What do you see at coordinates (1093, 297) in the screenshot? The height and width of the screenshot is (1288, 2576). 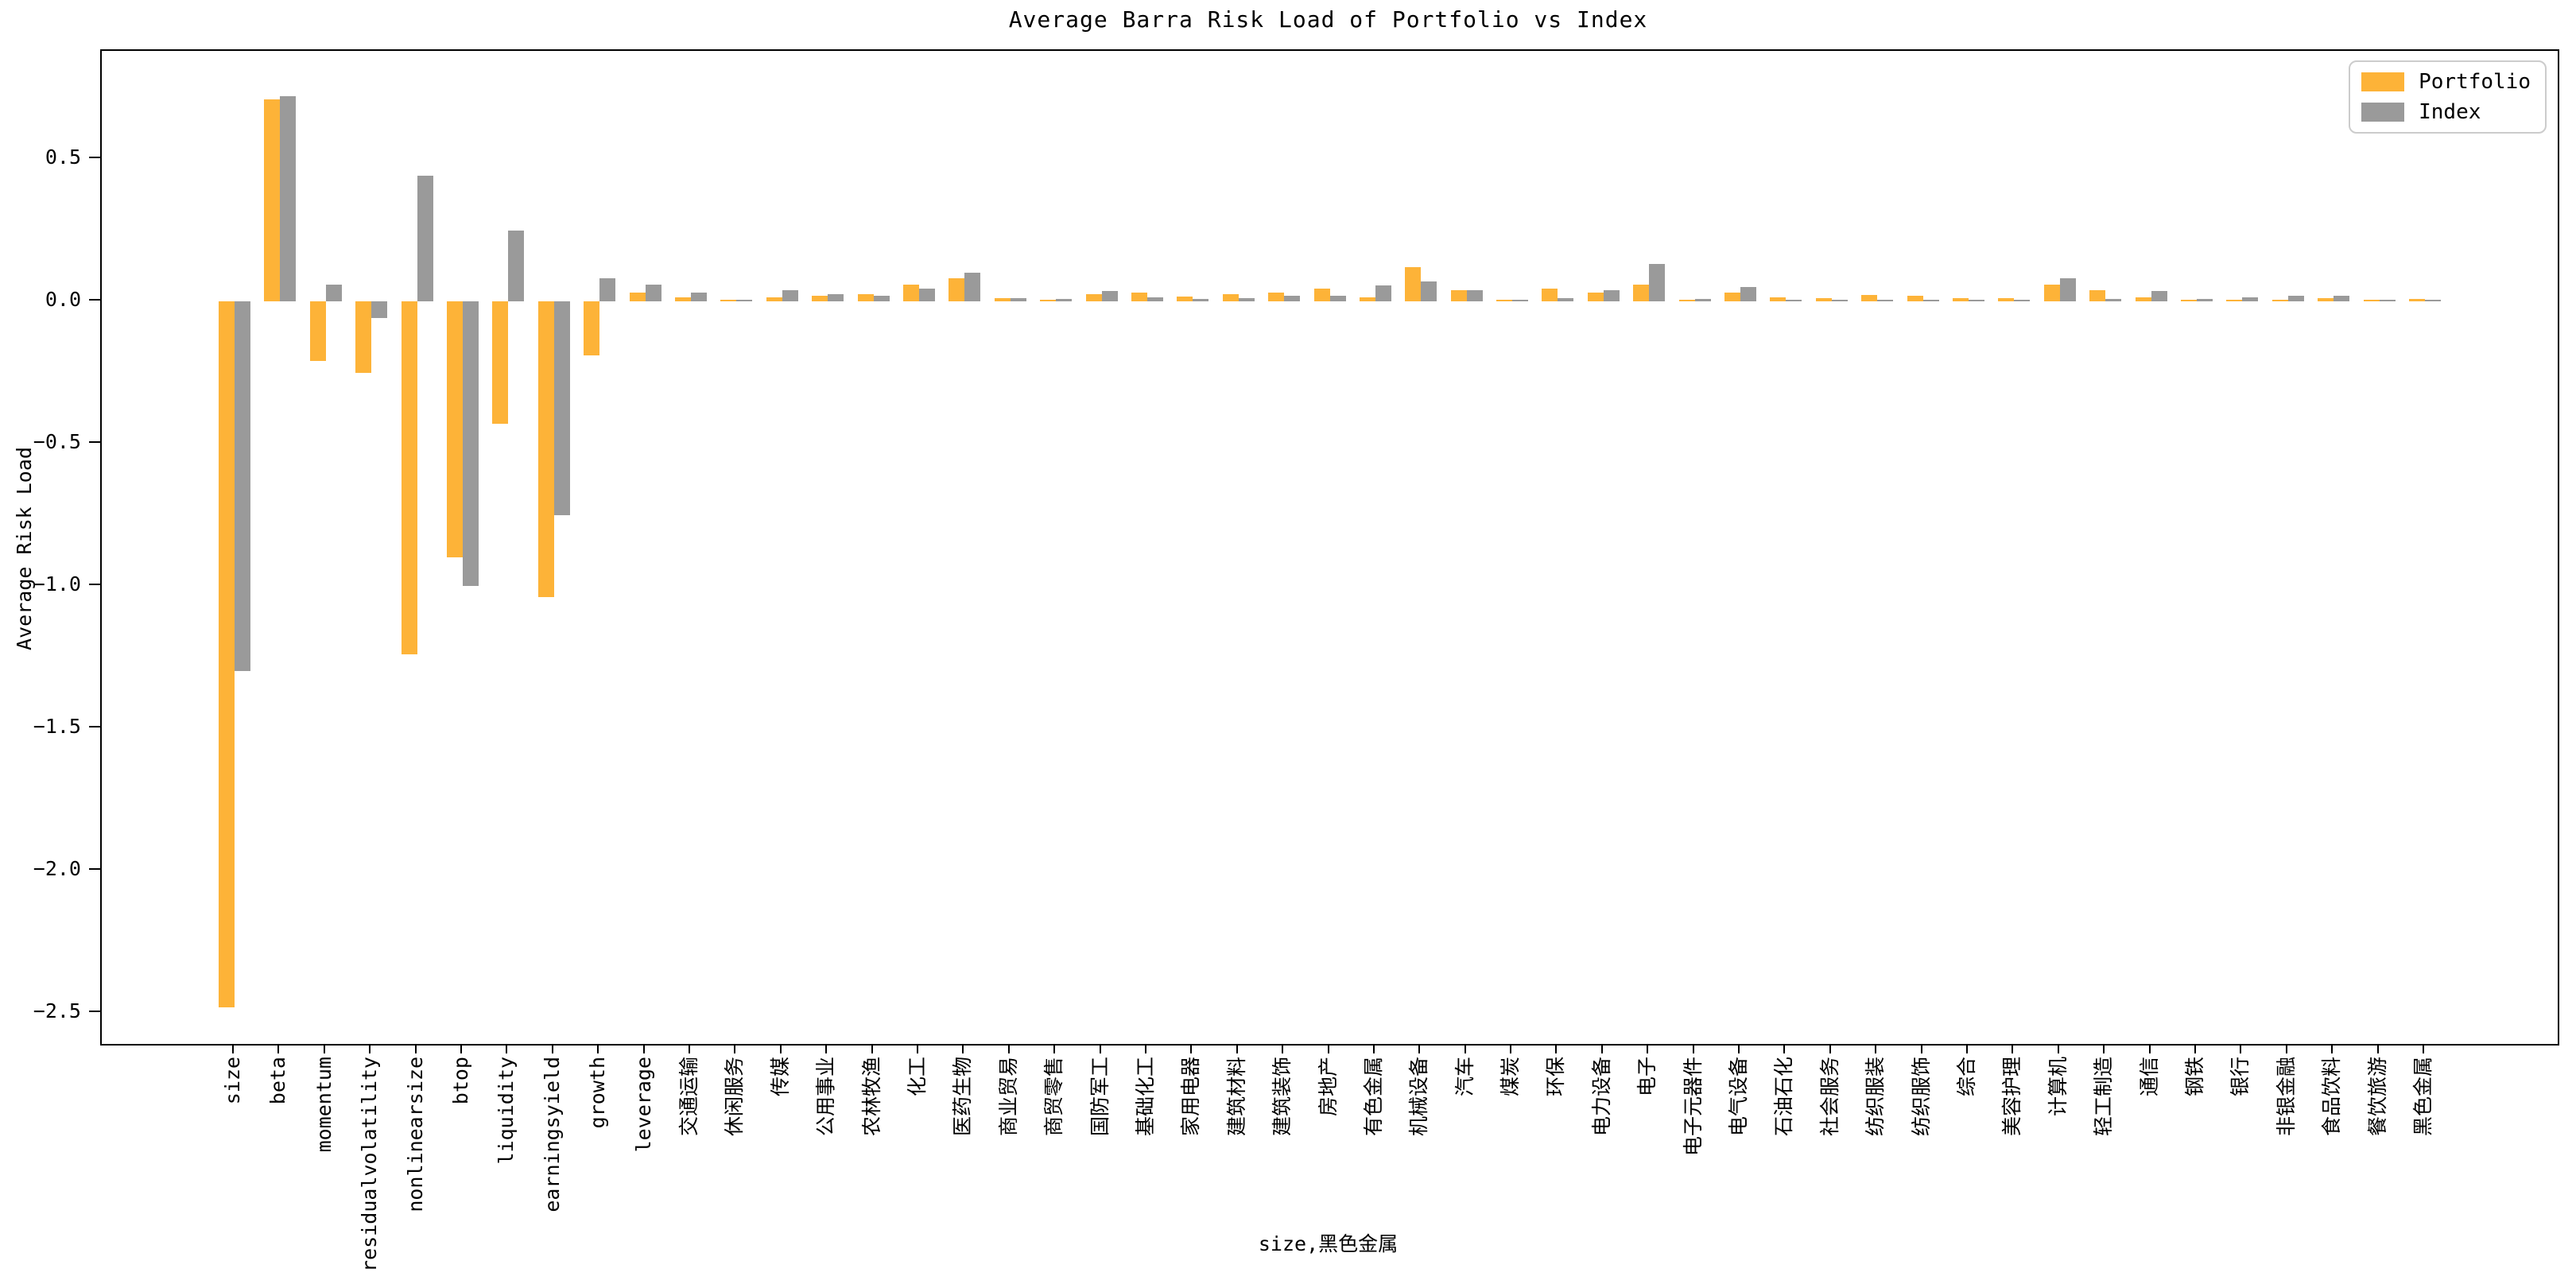 I see `bar-portfolio-国防军工` at bounding box center [1093, 297].